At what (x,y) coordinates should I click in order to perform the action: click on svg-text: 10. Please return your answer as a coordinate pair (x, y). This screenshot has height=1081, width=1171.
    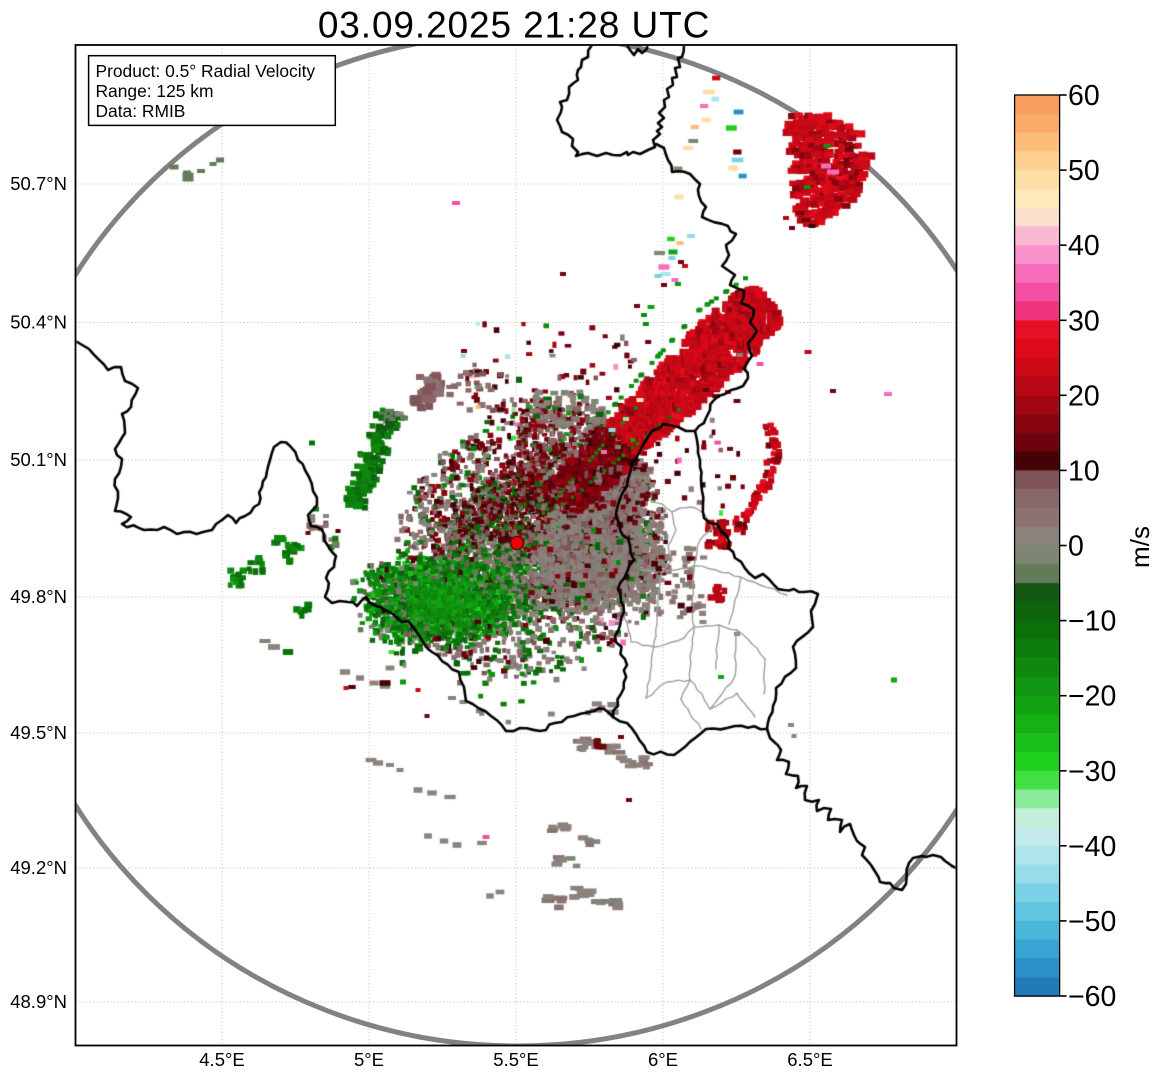
    Looking at the image, I should click on (1084, 471).